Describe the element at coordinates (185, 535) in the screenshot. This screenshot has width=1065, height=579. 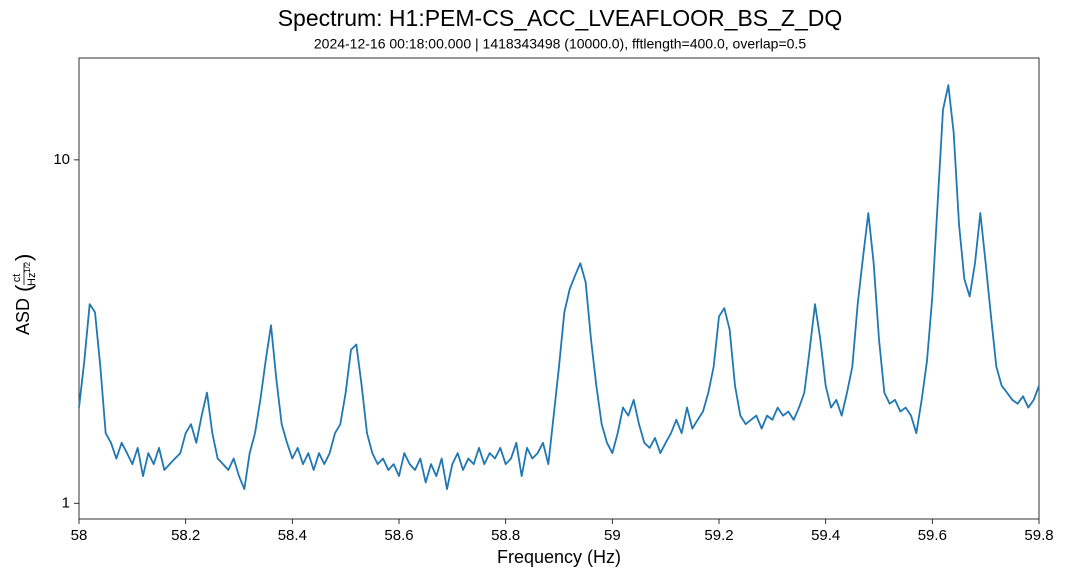
I see `x-tick-label: 58.2` at that location.